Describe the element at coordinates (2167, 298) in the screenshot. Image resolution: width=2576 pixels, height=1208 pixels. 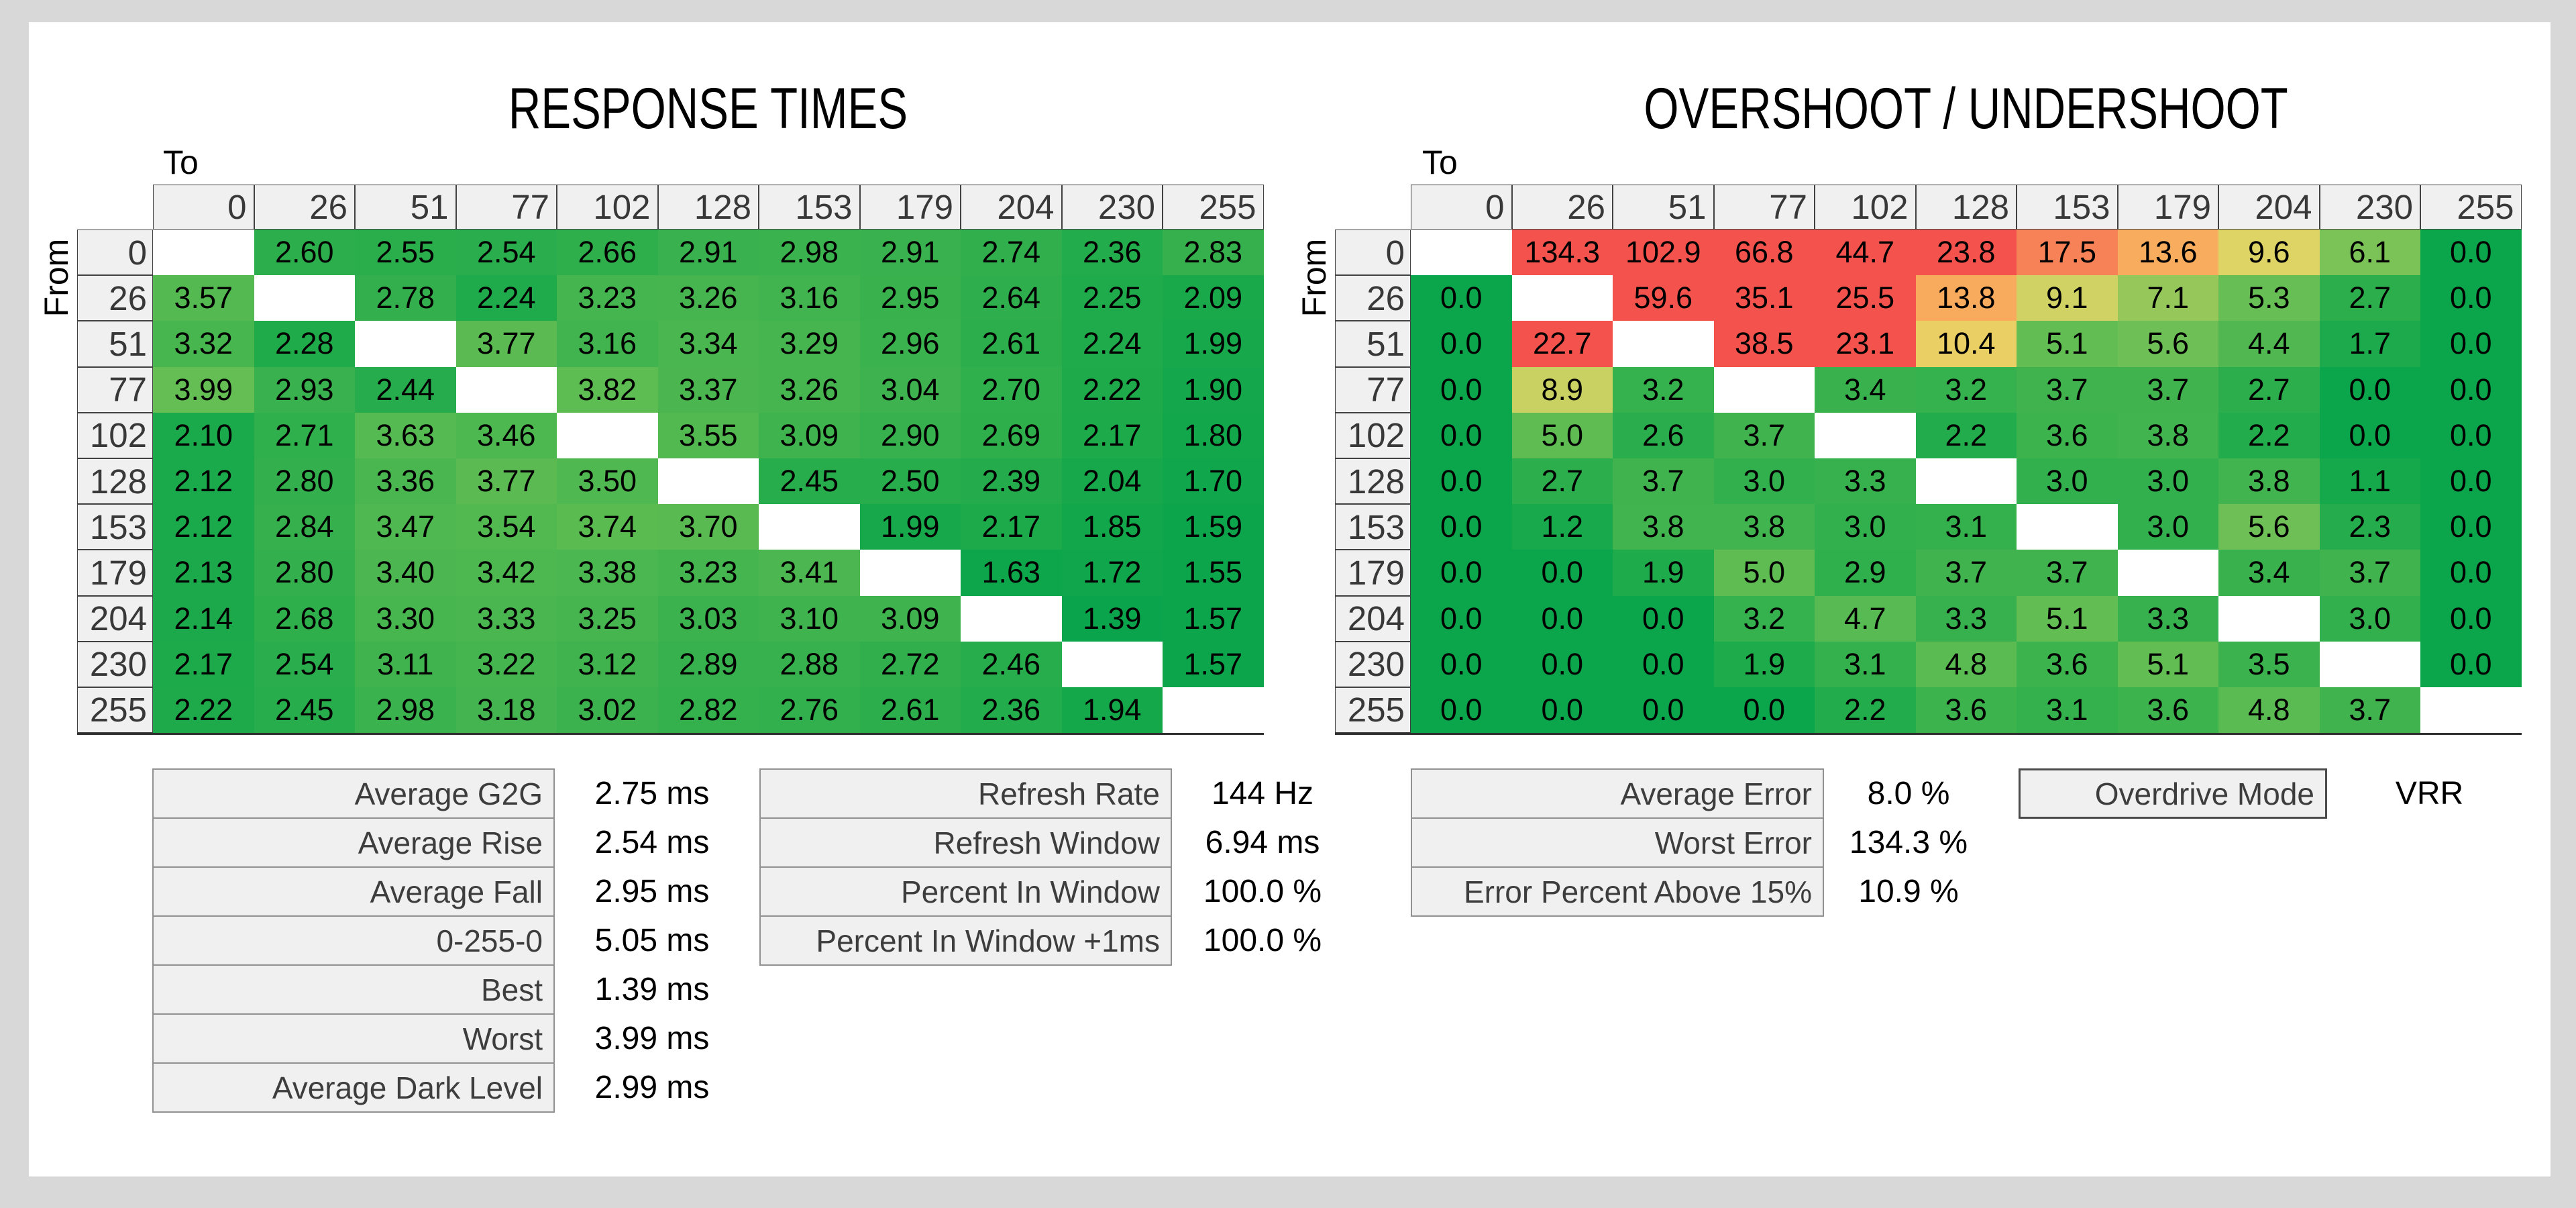
I see `cell-from-26-to-179: 7.1` at that location.